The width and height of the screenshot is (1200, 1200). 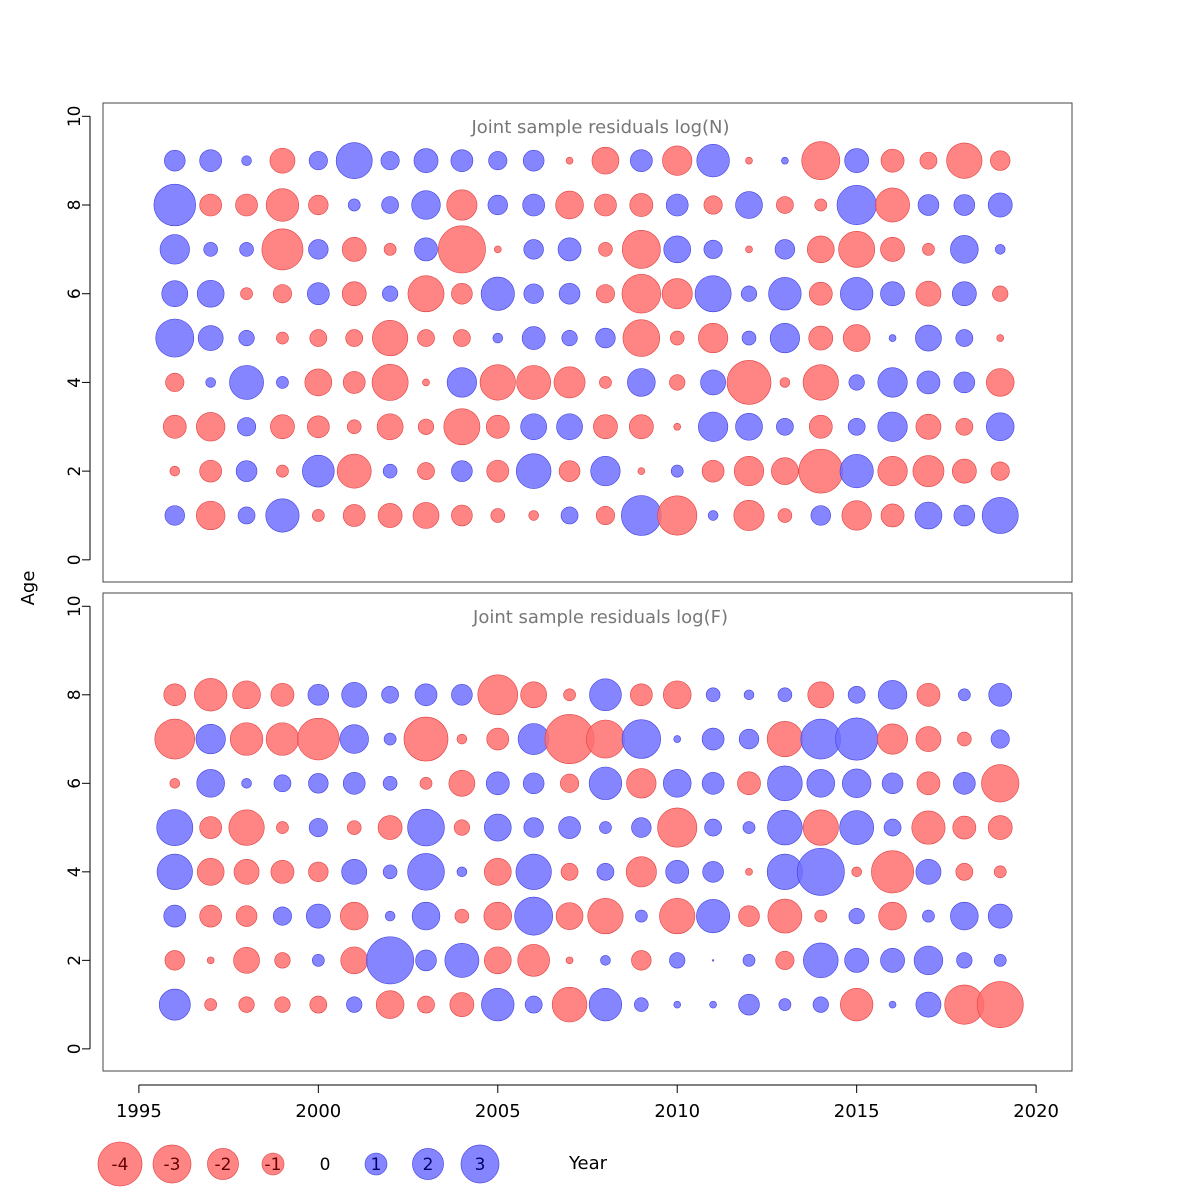 I want to click on x-tick-label: 2005, so click(x=498, y=1111).